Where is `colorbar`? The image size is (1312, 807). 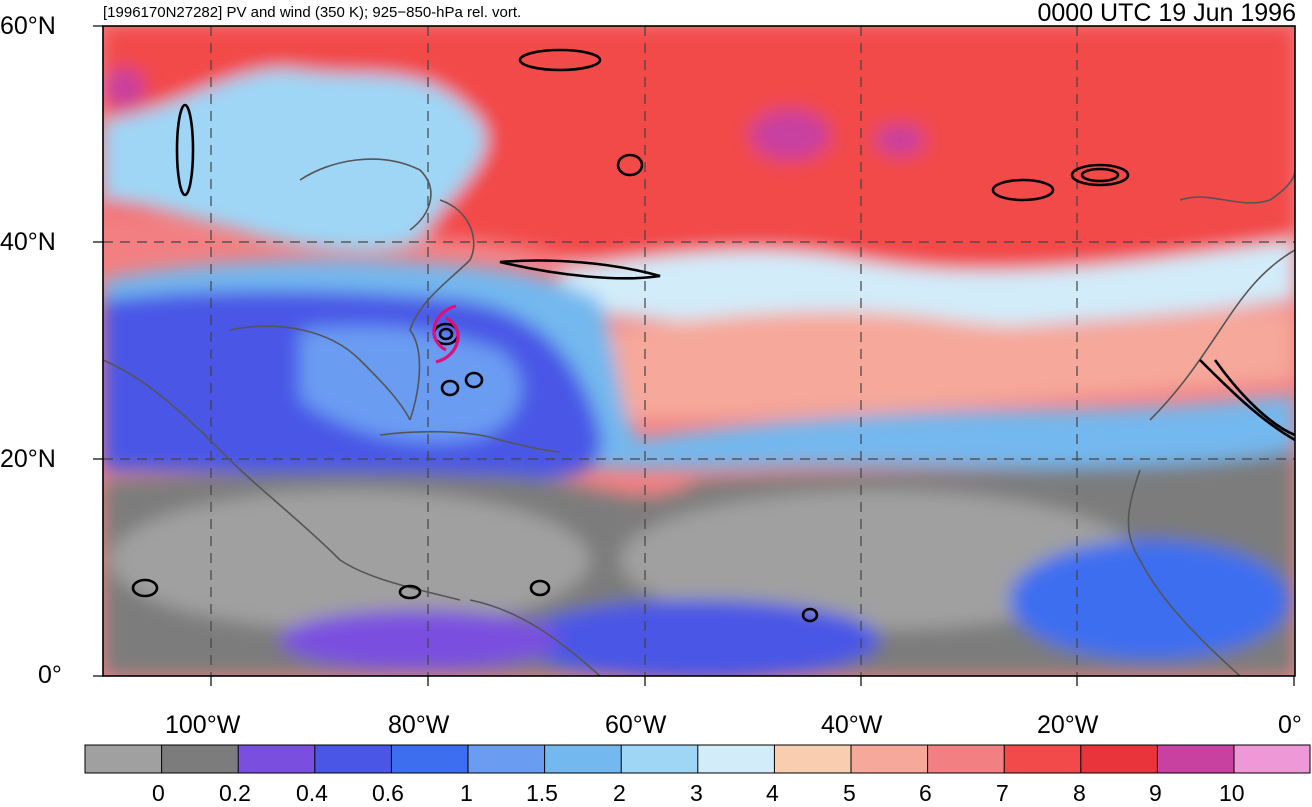 colorbar is located at coordinates (697, 759).